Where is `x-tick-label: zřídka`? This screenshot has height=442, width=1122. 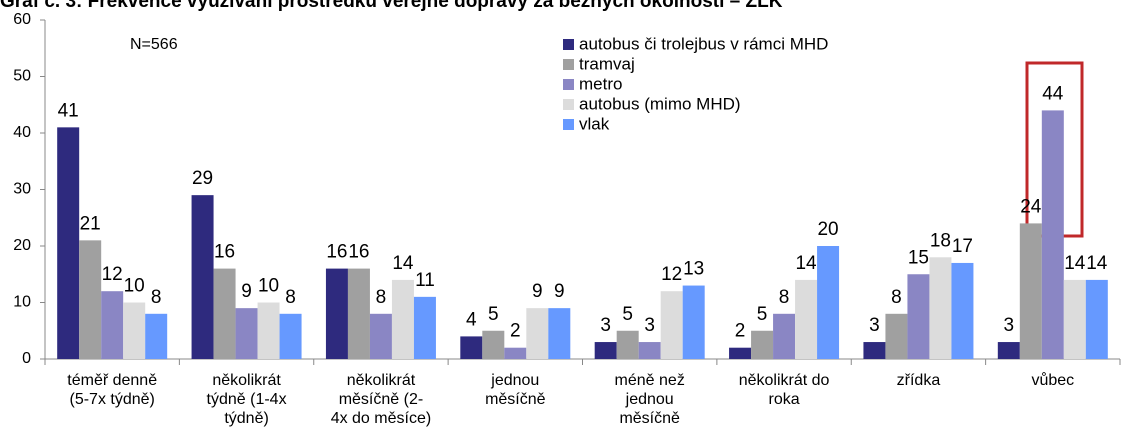
x-tick-label: zřídka is located at coordinates (919, 380).